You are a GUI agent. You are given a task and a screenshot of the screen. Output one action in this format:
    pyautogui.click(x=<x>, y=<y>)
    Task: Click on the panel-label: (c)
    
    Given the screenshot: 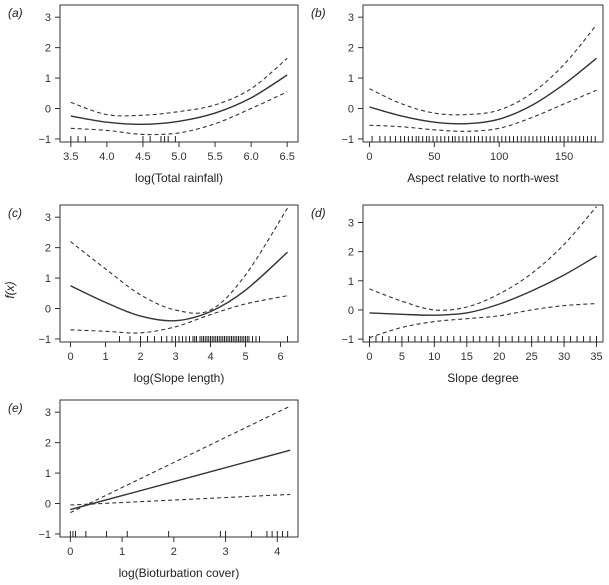 What is the action you would take?
    pyautogui.click(x=15, y=213)
    